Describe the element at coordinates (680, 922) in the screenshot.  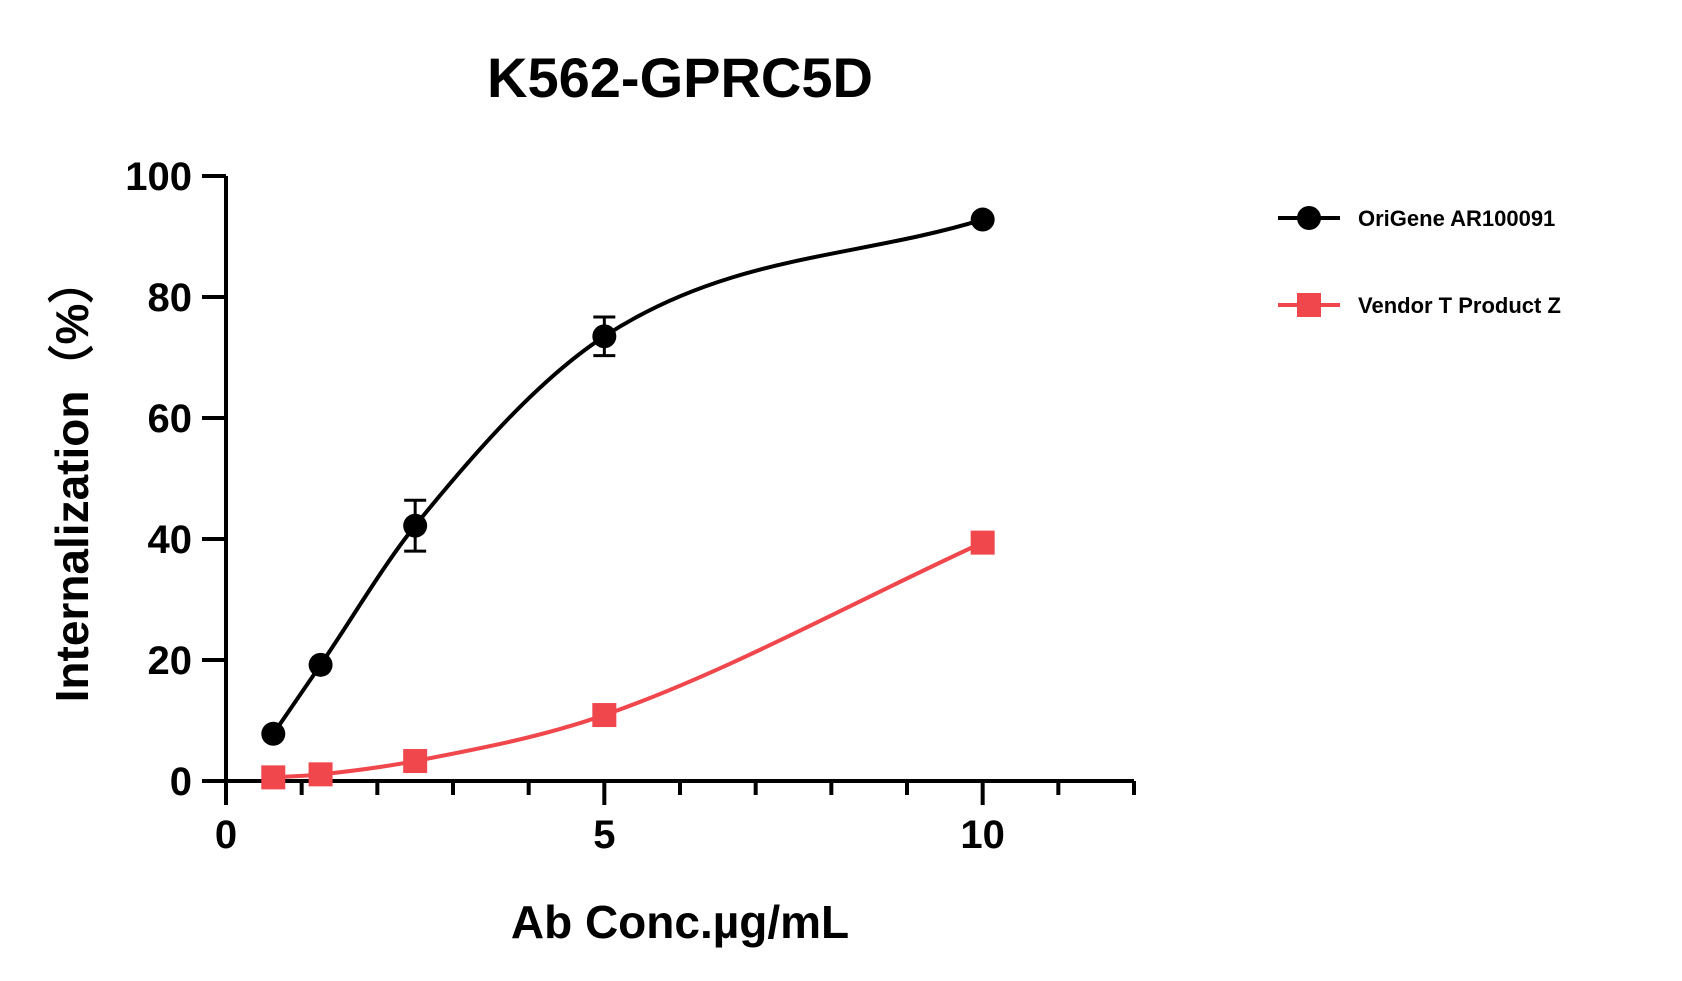
I see `x-axis-title: Ab Conc.µg/mL` at that location.